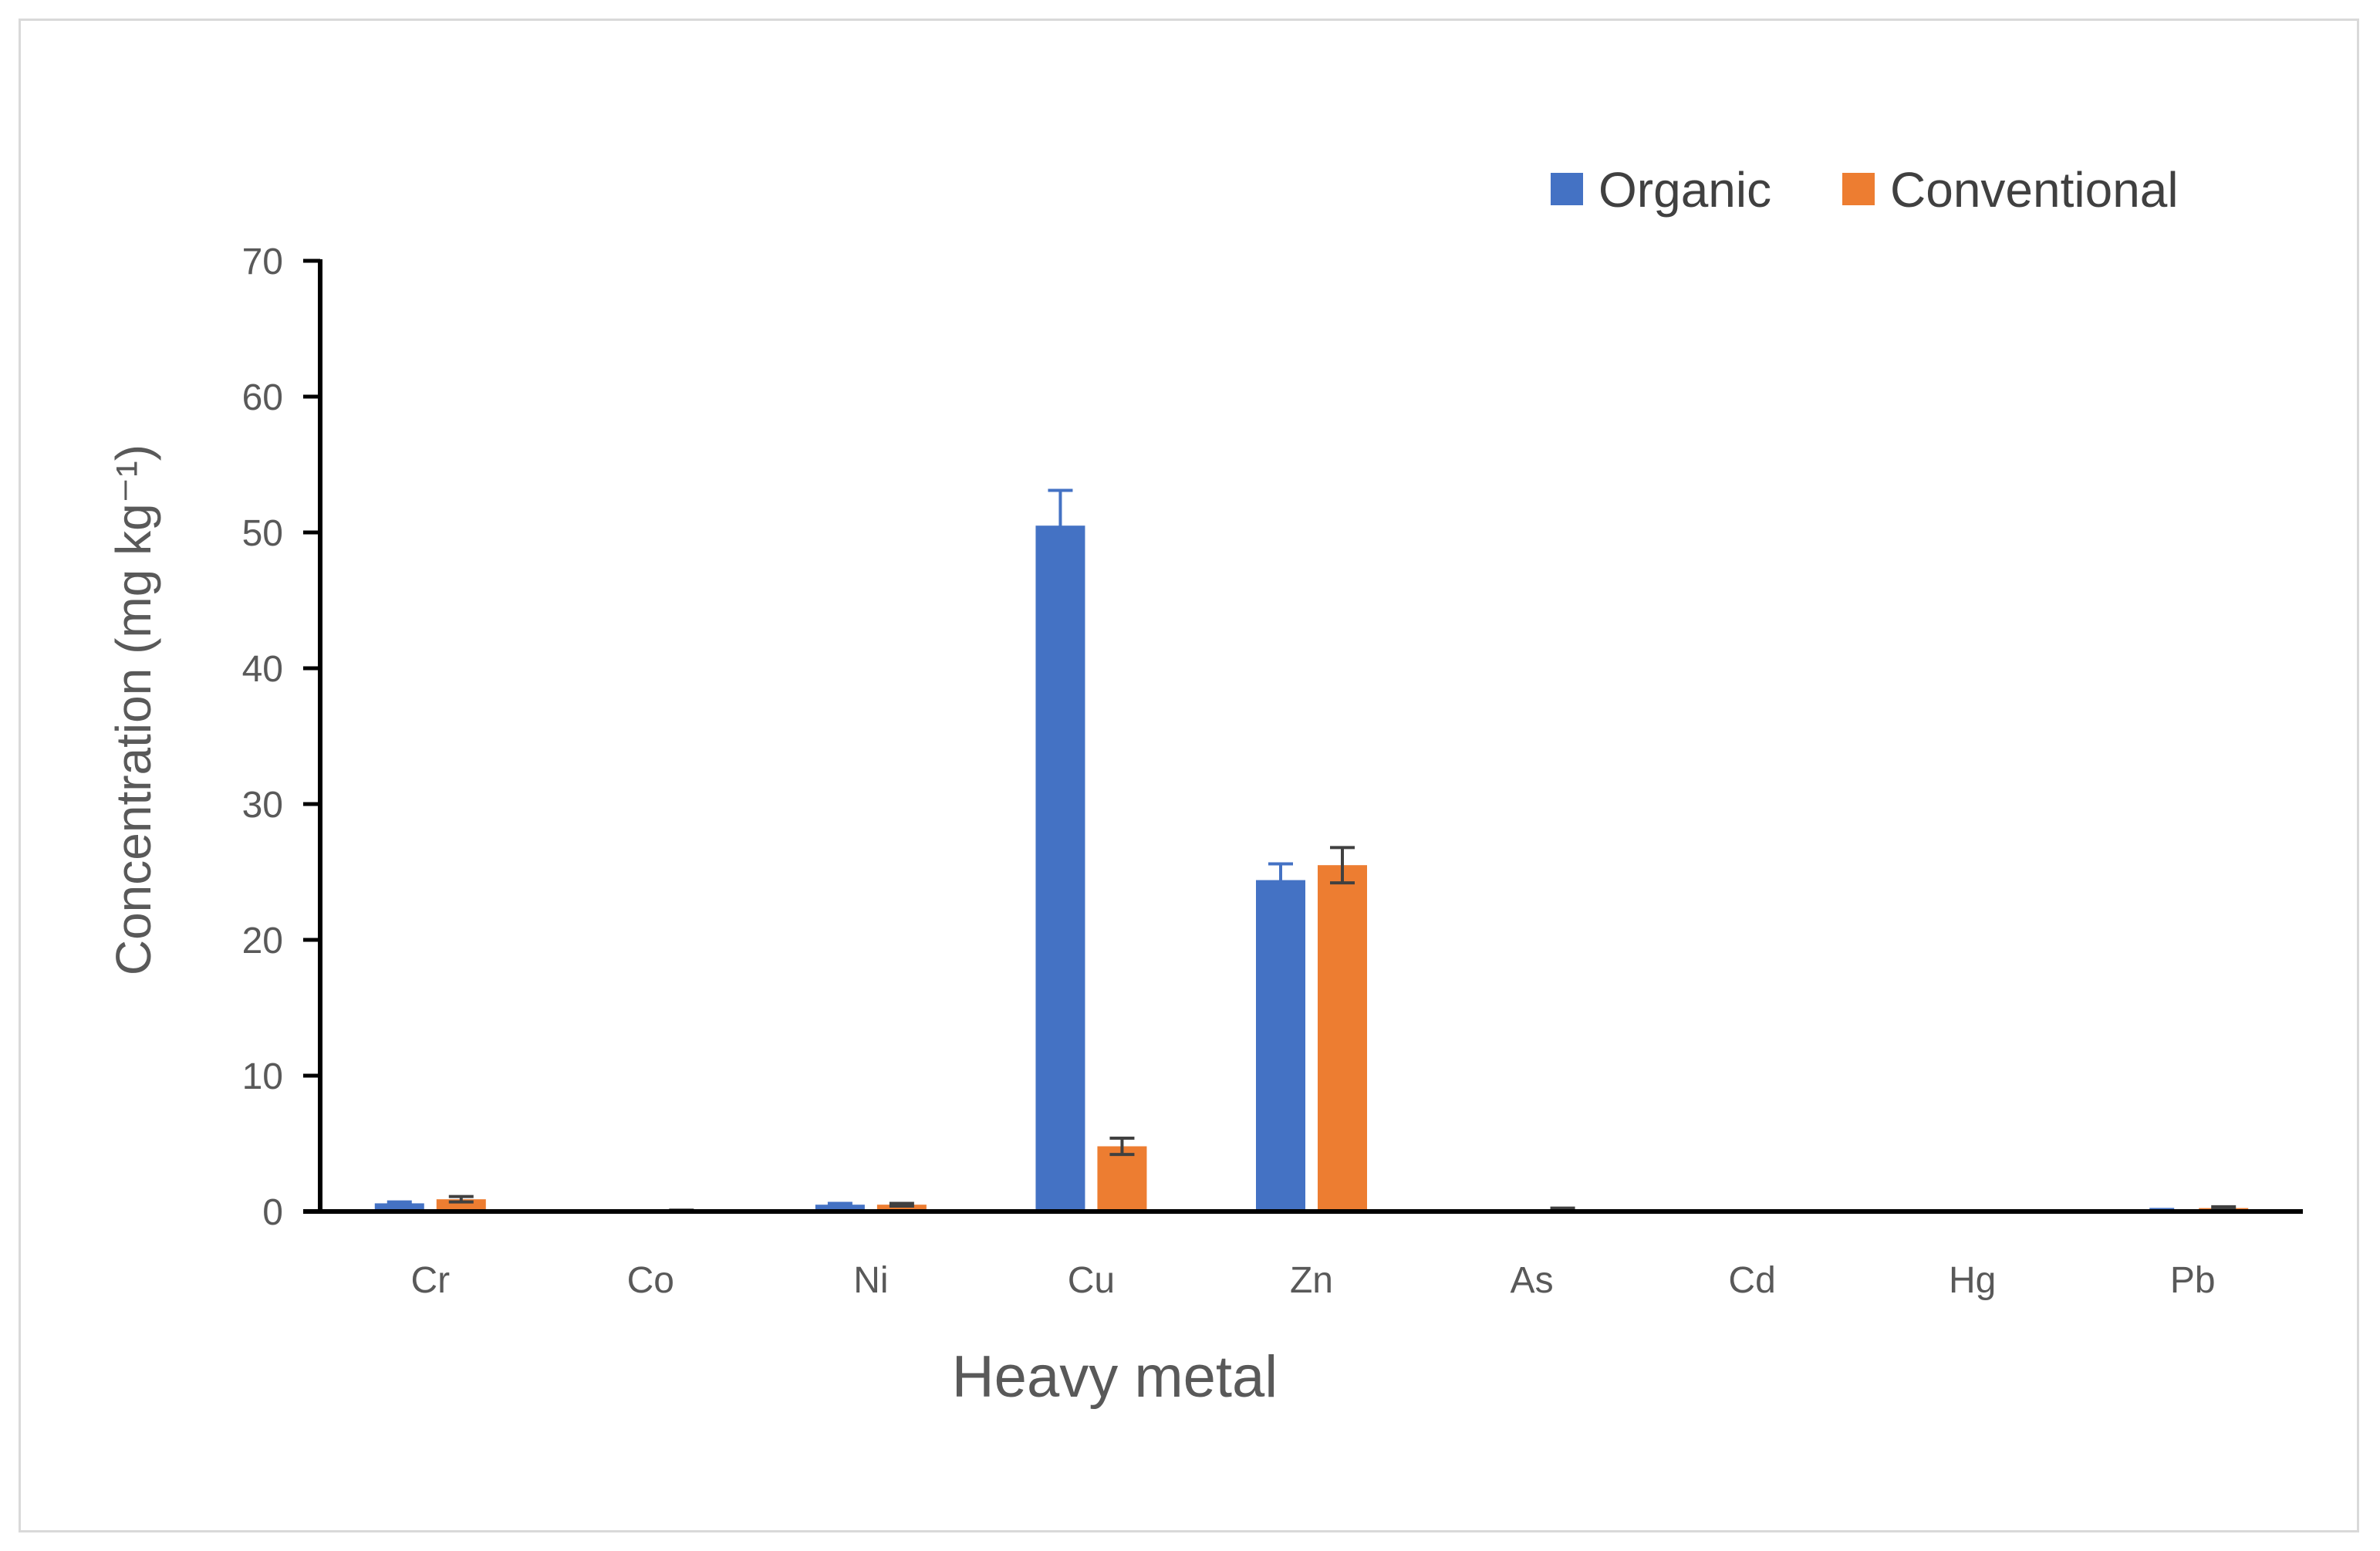 The width and height of the screenshot is (2380, 1551). Describe the element at coordinates (870, 1280) in the screenshot. I see `x-tick-label: Ni` at that location.